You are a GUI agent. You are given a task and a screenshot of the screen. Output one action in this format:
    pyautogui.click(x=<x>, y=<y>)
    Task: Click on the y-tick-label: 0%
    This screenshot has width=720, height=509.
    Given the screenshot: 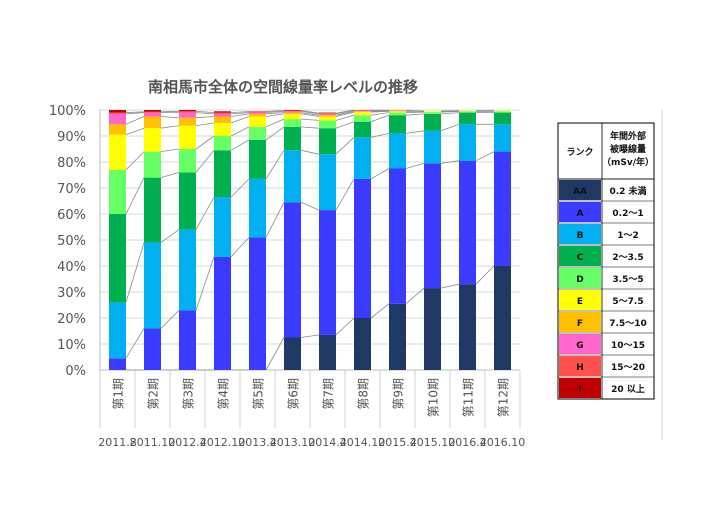 What is the action you would take?
    pyautogui.click(x=75, y=371)
    